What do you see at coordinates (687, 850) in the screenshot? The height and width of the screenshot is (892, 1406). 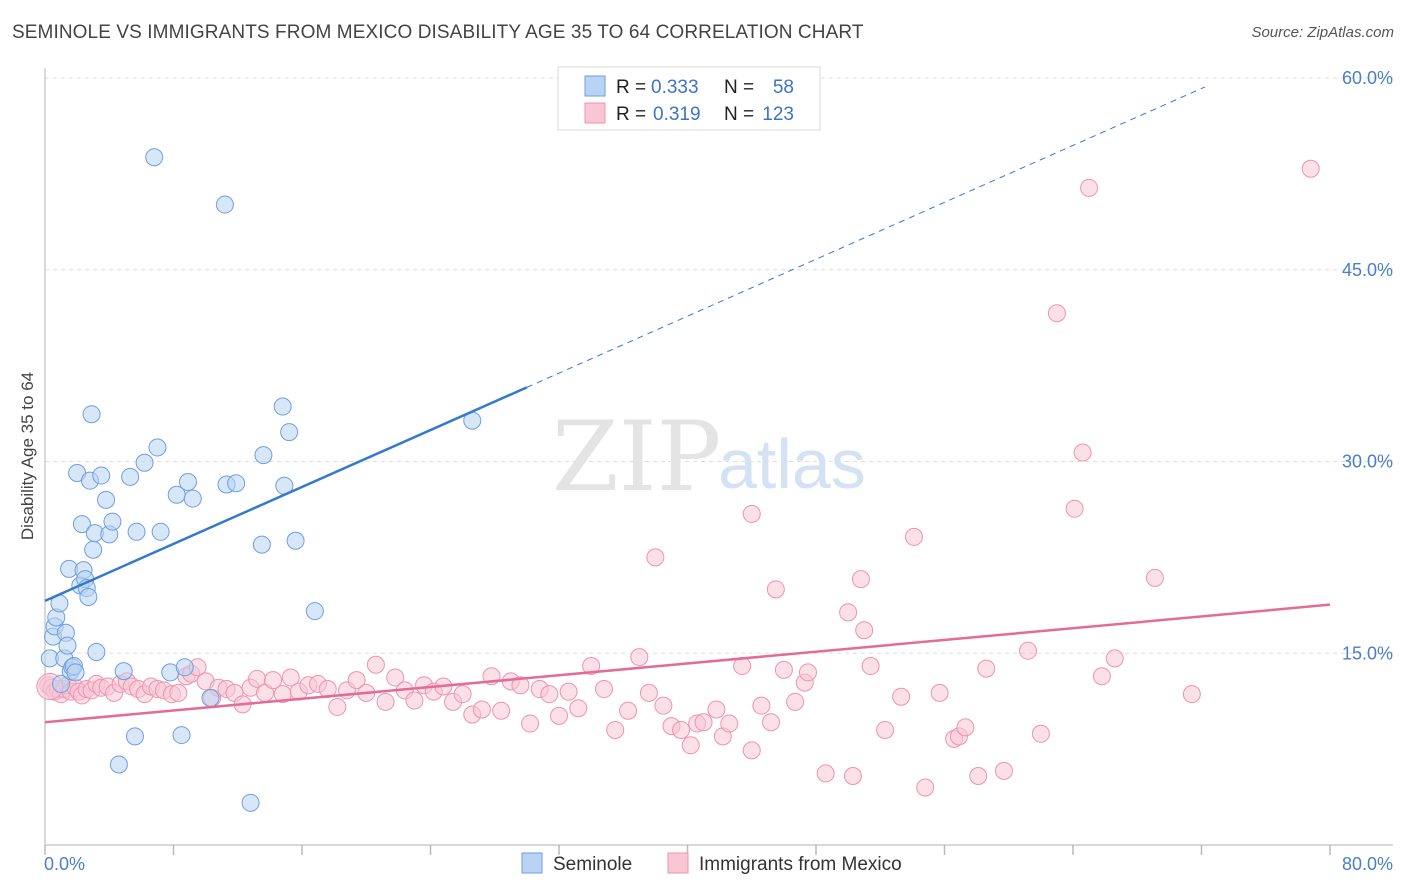 I see `x-ticks` at bounding box center [687, 850].